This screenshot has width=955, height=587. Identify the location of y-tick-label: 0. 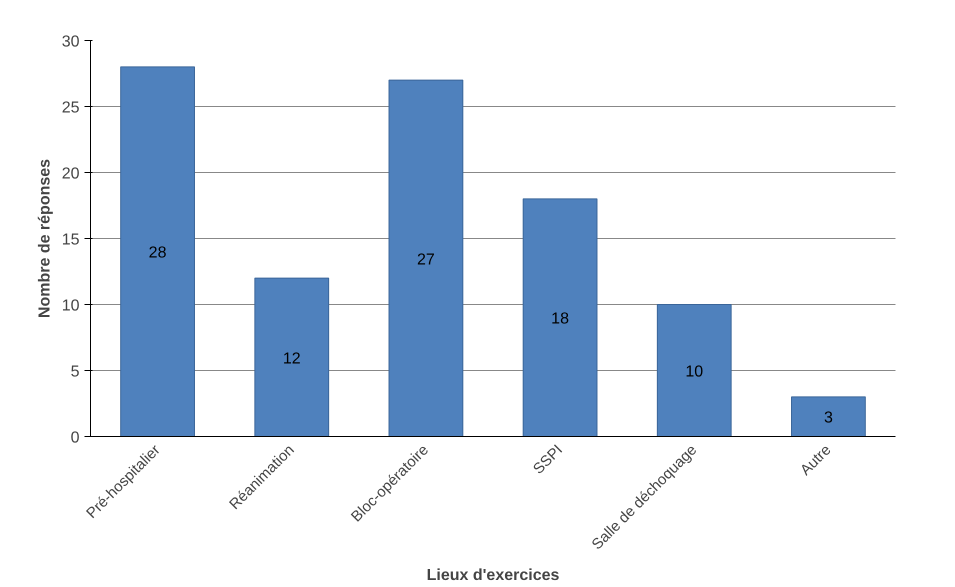
(75, 438).